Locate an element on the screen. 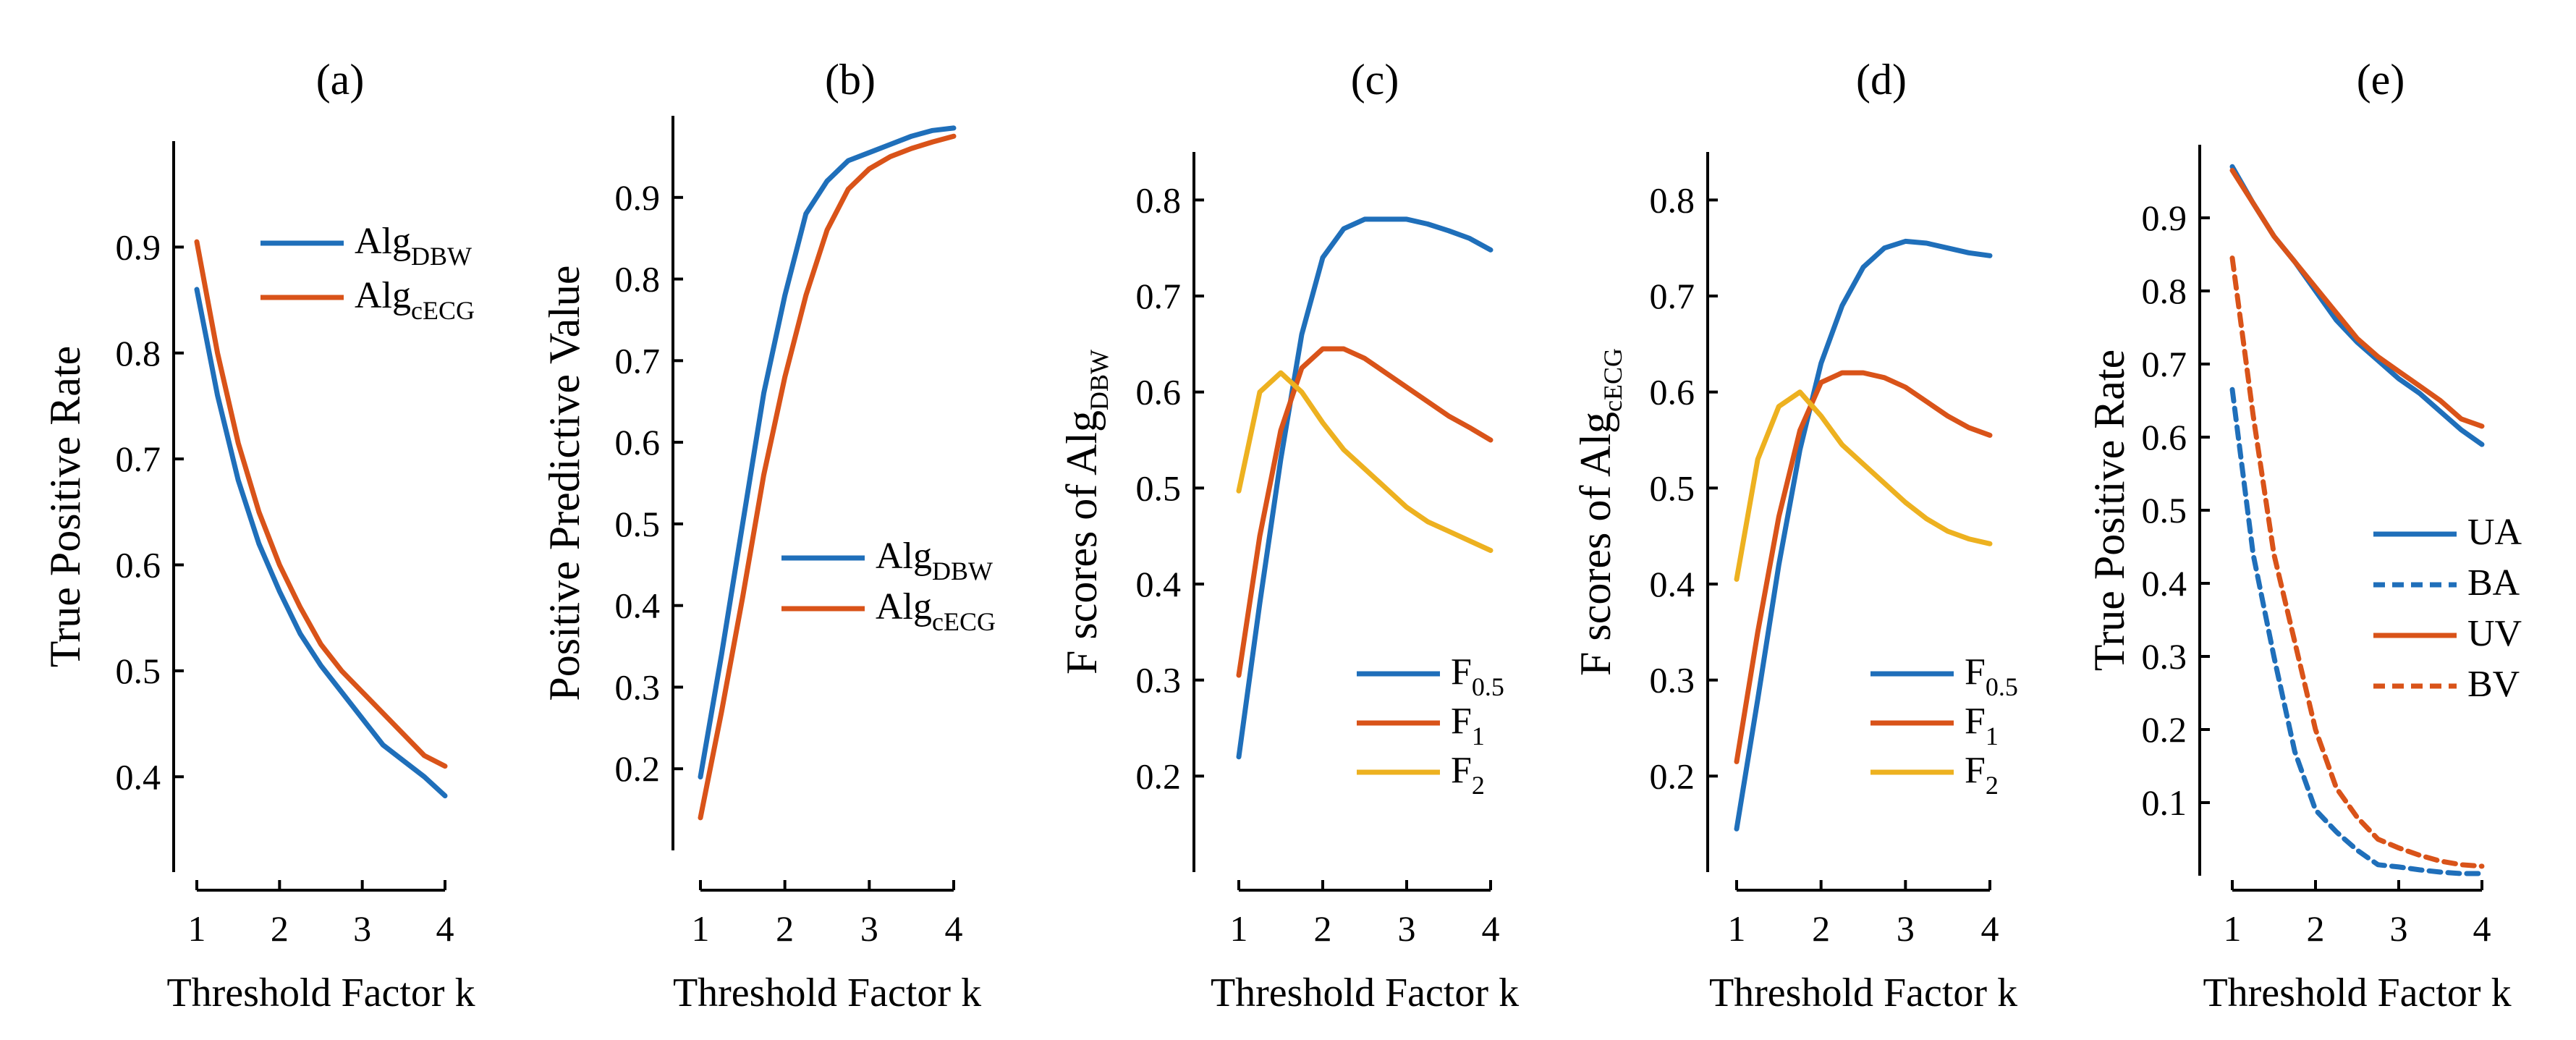 This screenshot has height=1040, width=2576. legend-label: BV is located at coordinates (2493, 684).